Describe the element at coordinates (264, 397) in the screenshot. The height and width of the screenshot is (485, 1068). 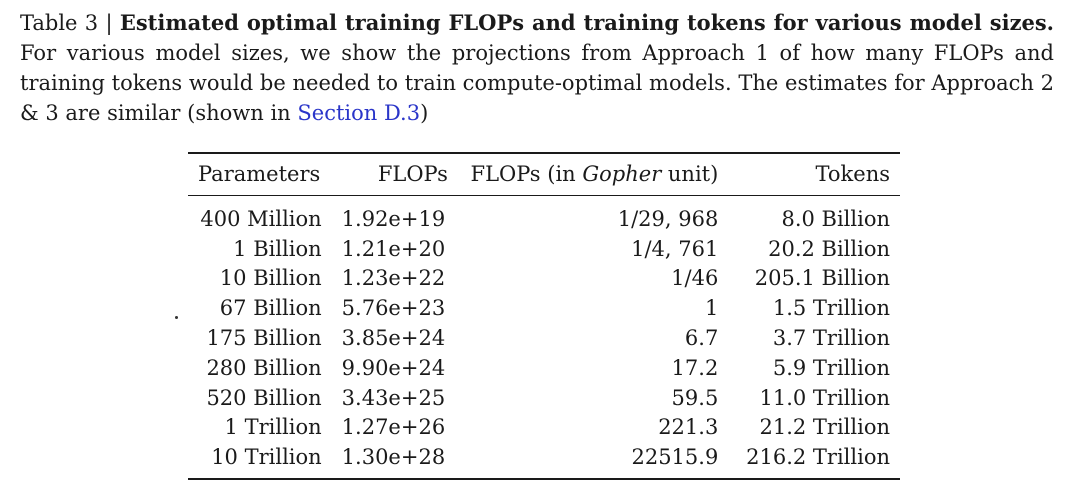
I see `cell-parameters: 520 Billion` at that location.